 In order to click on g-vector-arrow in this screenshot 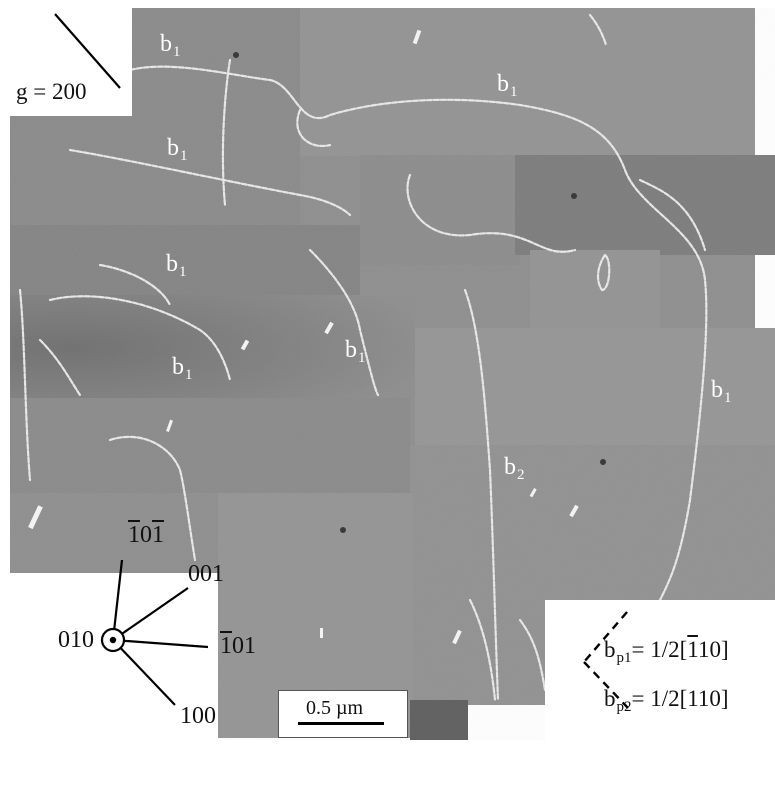, I will do `click(87, 51)`.